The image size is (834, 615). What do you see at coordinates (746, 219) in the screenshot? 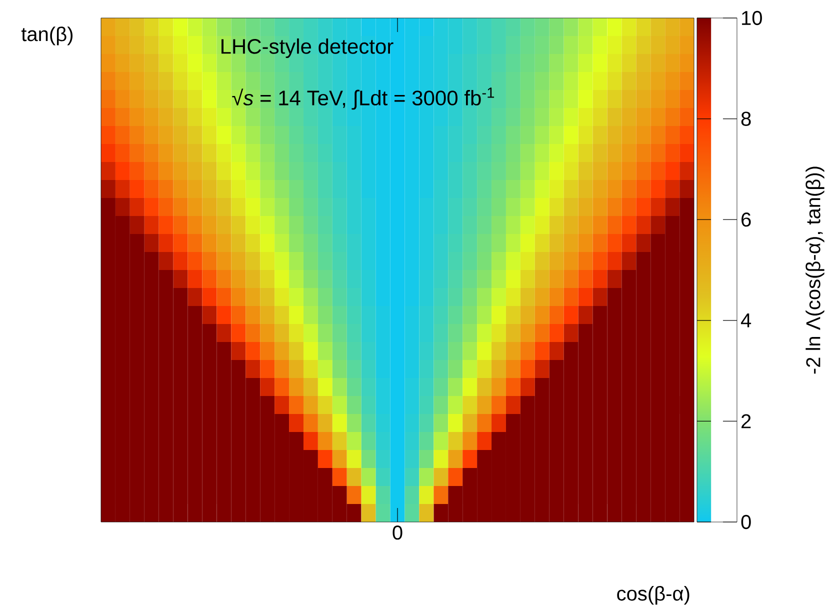
I see `color-bar-label: 6` at bounding box center [746, 219].